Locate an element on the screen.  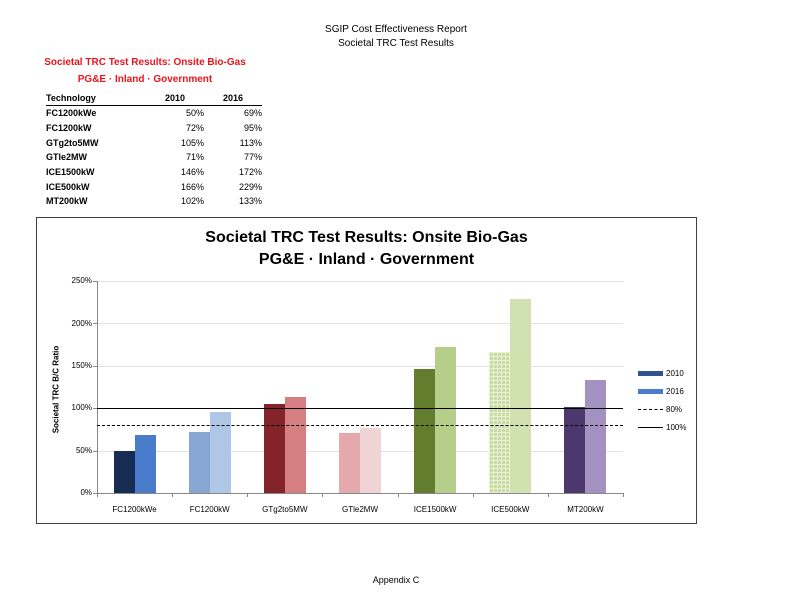
table-row: FC1200kWe 50% 69% is located at coordinates (154, 113).